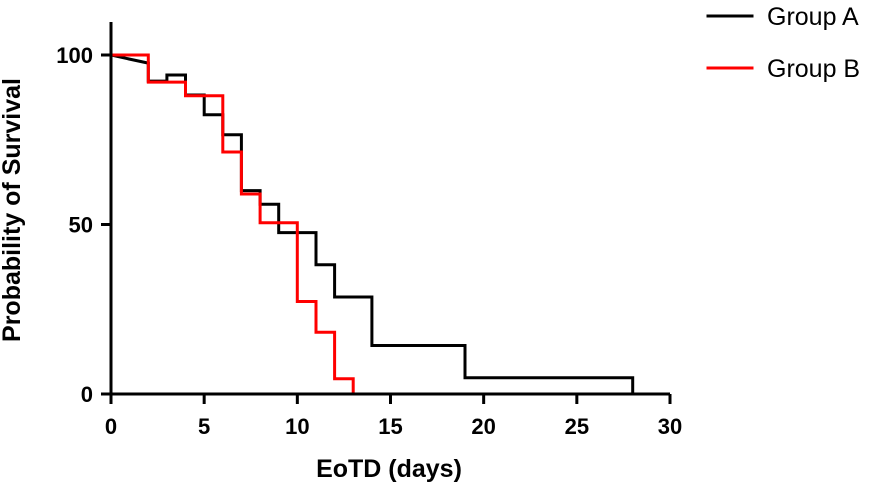  What do you see at coordinates (483, 426) in the screenshot?
I see `x-tick-label: 20` at bounding box center [483, 426].